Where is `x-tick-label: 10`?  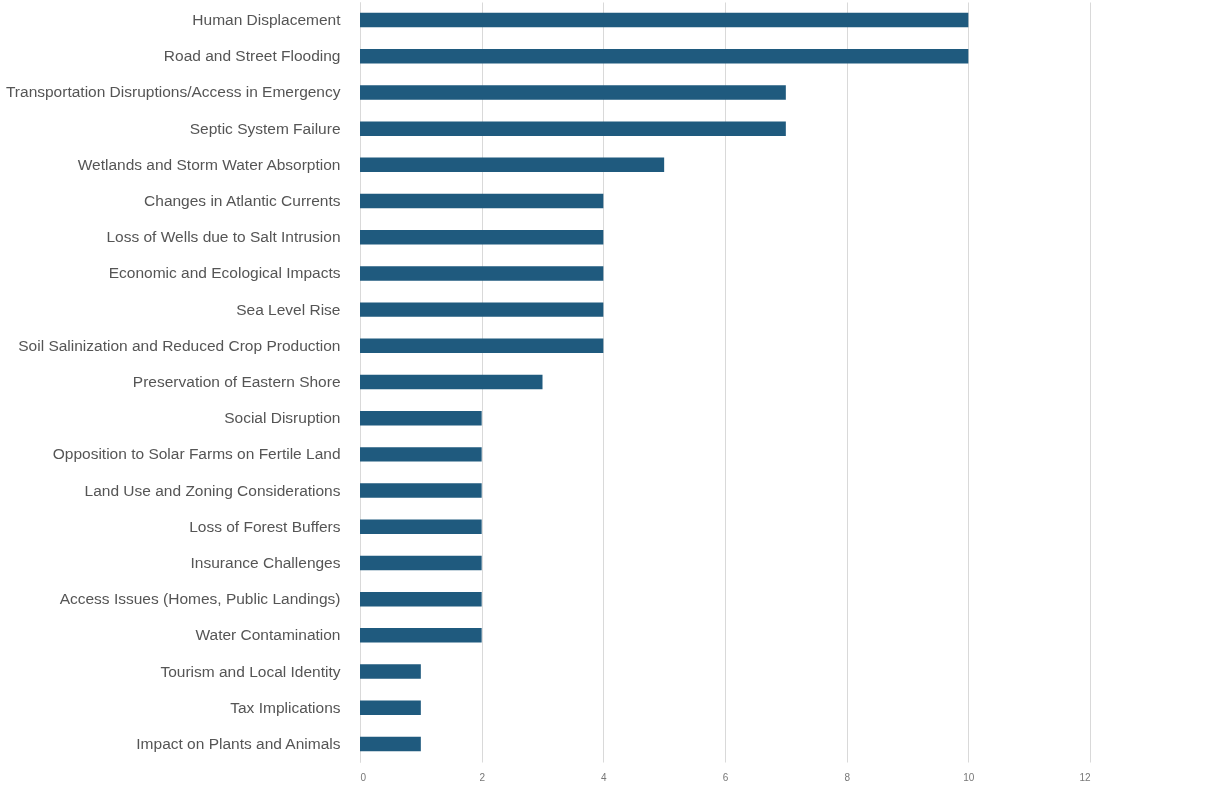
x-tick-label: 10 is located at coordinates (969, 777).